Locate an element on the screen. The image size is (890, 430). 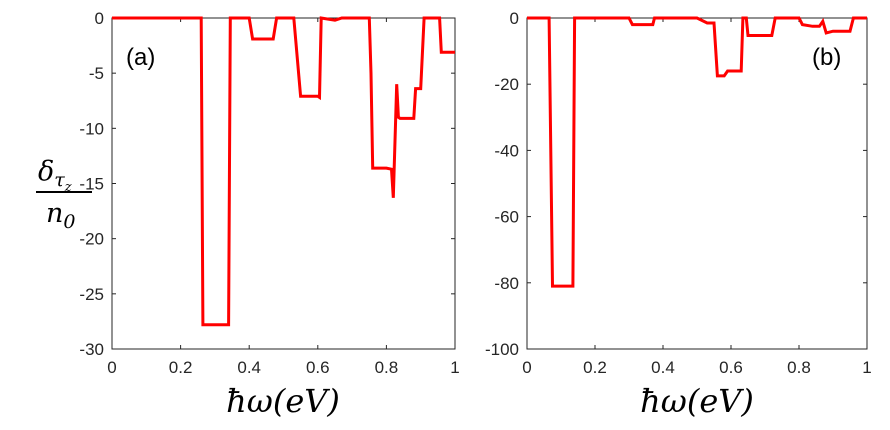
panel-b-y-tick-label: -40 is located at coordinates (506, 150).